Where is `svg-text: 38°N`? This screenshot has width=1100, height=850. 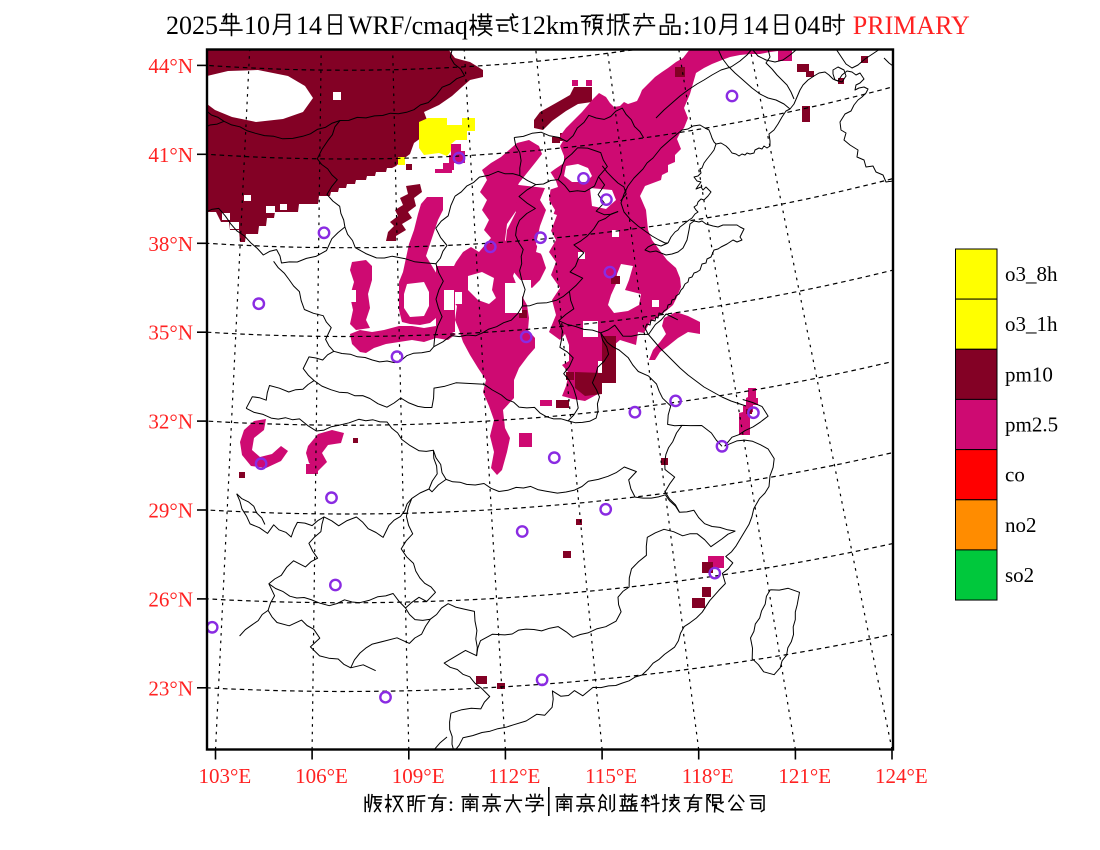
svg-text: 38°N is located at coordinates (170, 244).